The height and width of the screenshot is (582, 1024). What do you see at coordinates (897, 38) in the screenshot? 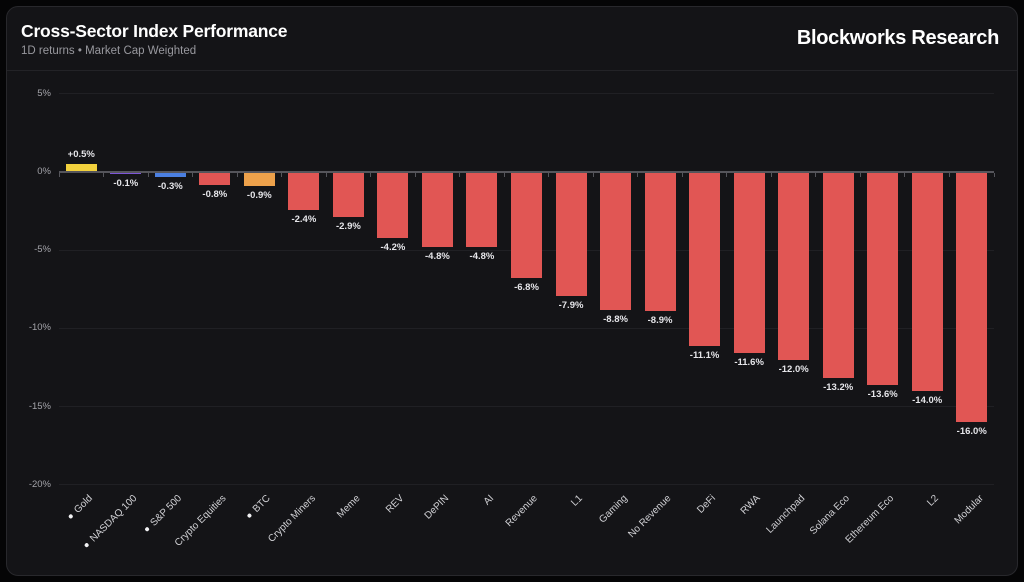
I see `brand-wordmark: Blockworks Research` at bounding box center [897, 38].